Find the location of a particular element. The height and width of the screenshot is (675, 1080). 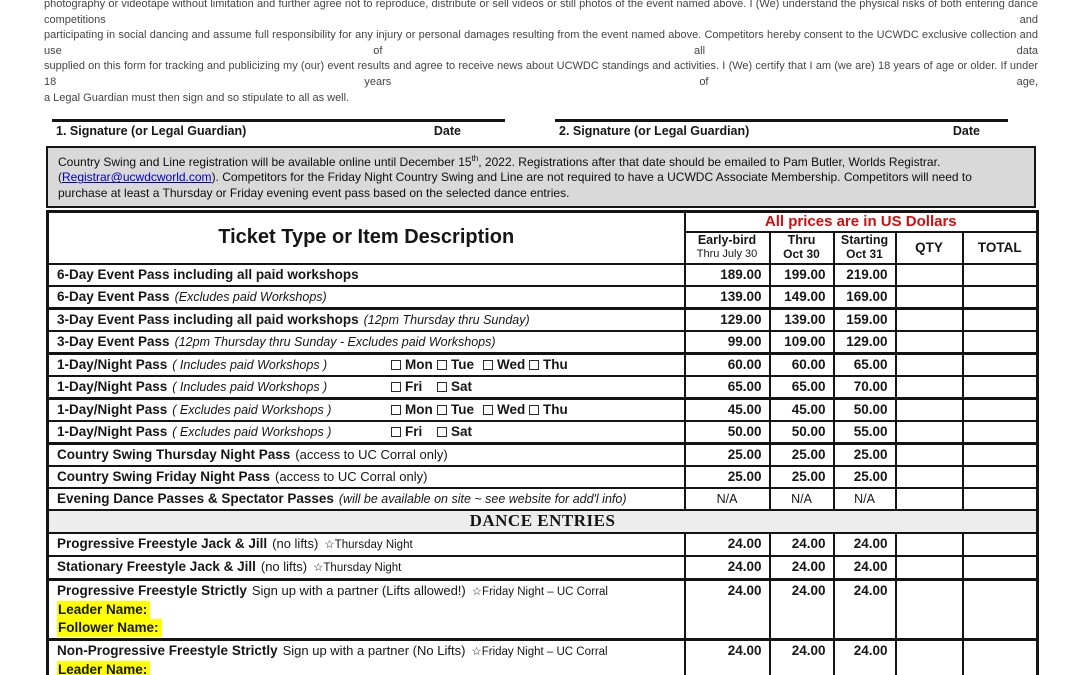

price-cell: 45.00 is located at coordinates (801, 409).